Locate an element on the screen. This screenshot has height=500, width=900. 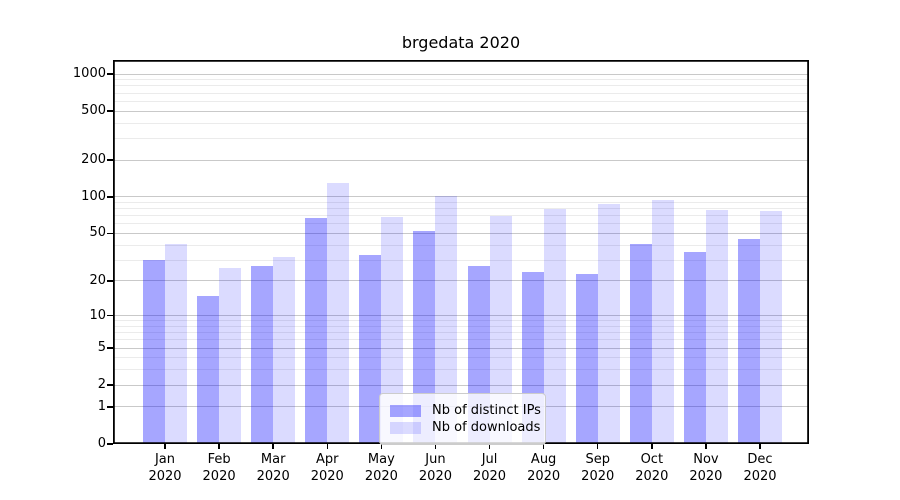
bar-downloads-apr is located at coordinates (338, 313).